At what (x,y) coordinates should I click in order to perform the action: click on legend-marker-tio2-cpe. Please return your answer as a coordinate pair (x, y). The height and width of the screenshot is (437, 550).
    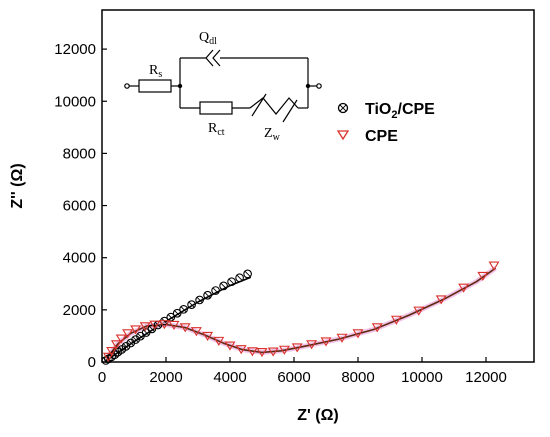
    Looking at the image, I should click on (343, 108).